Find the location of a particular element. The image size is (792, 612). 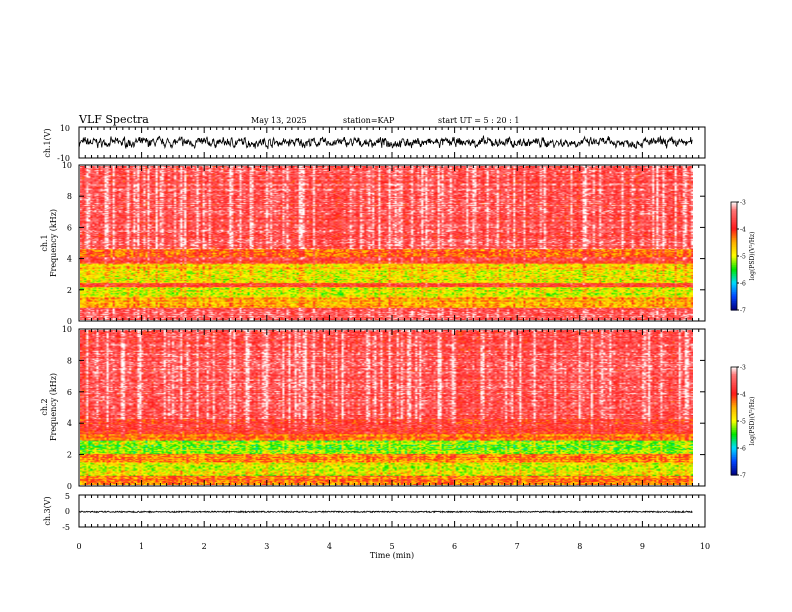

ch3-ytick-mid: 0 is located at coordinates (67, 511).